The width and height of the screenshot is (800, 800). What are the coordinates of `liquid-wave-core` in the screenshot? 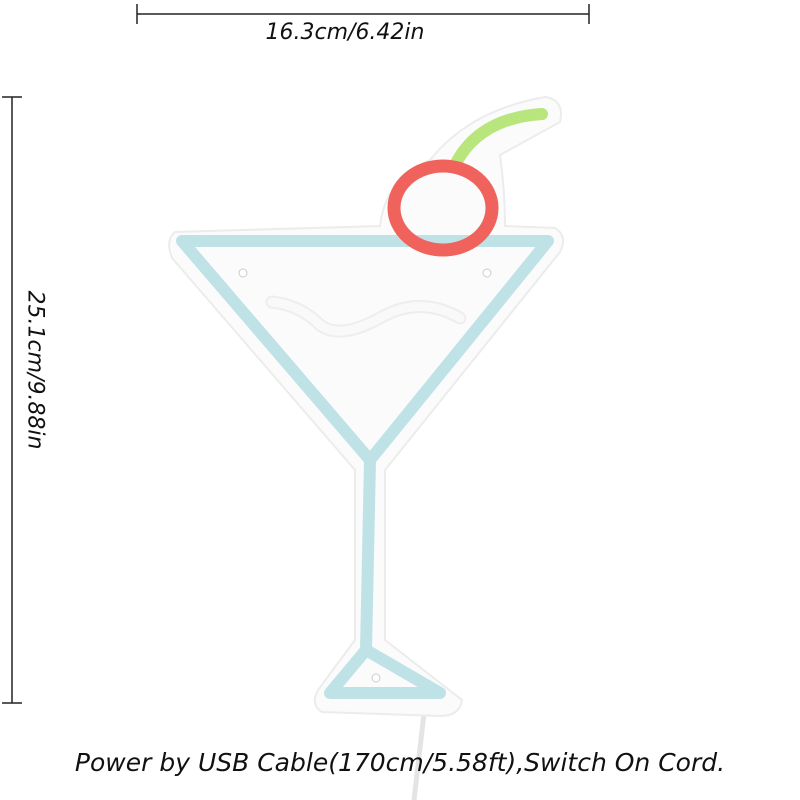 It's located at (366, 316).